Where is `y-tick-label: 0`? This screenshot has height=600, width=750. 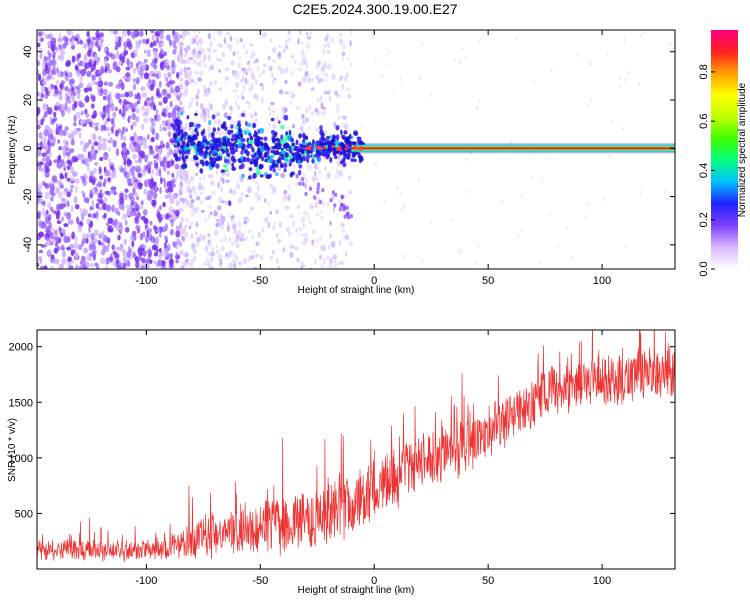 y-tick-label: 0 is located at coordinates (28, 148).